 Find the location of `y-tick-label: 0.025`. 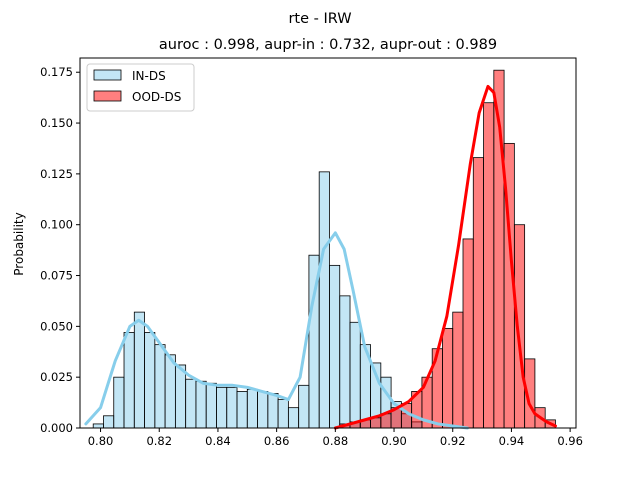

y-tick-label: 0.025 is located at coordinates (56, 377).